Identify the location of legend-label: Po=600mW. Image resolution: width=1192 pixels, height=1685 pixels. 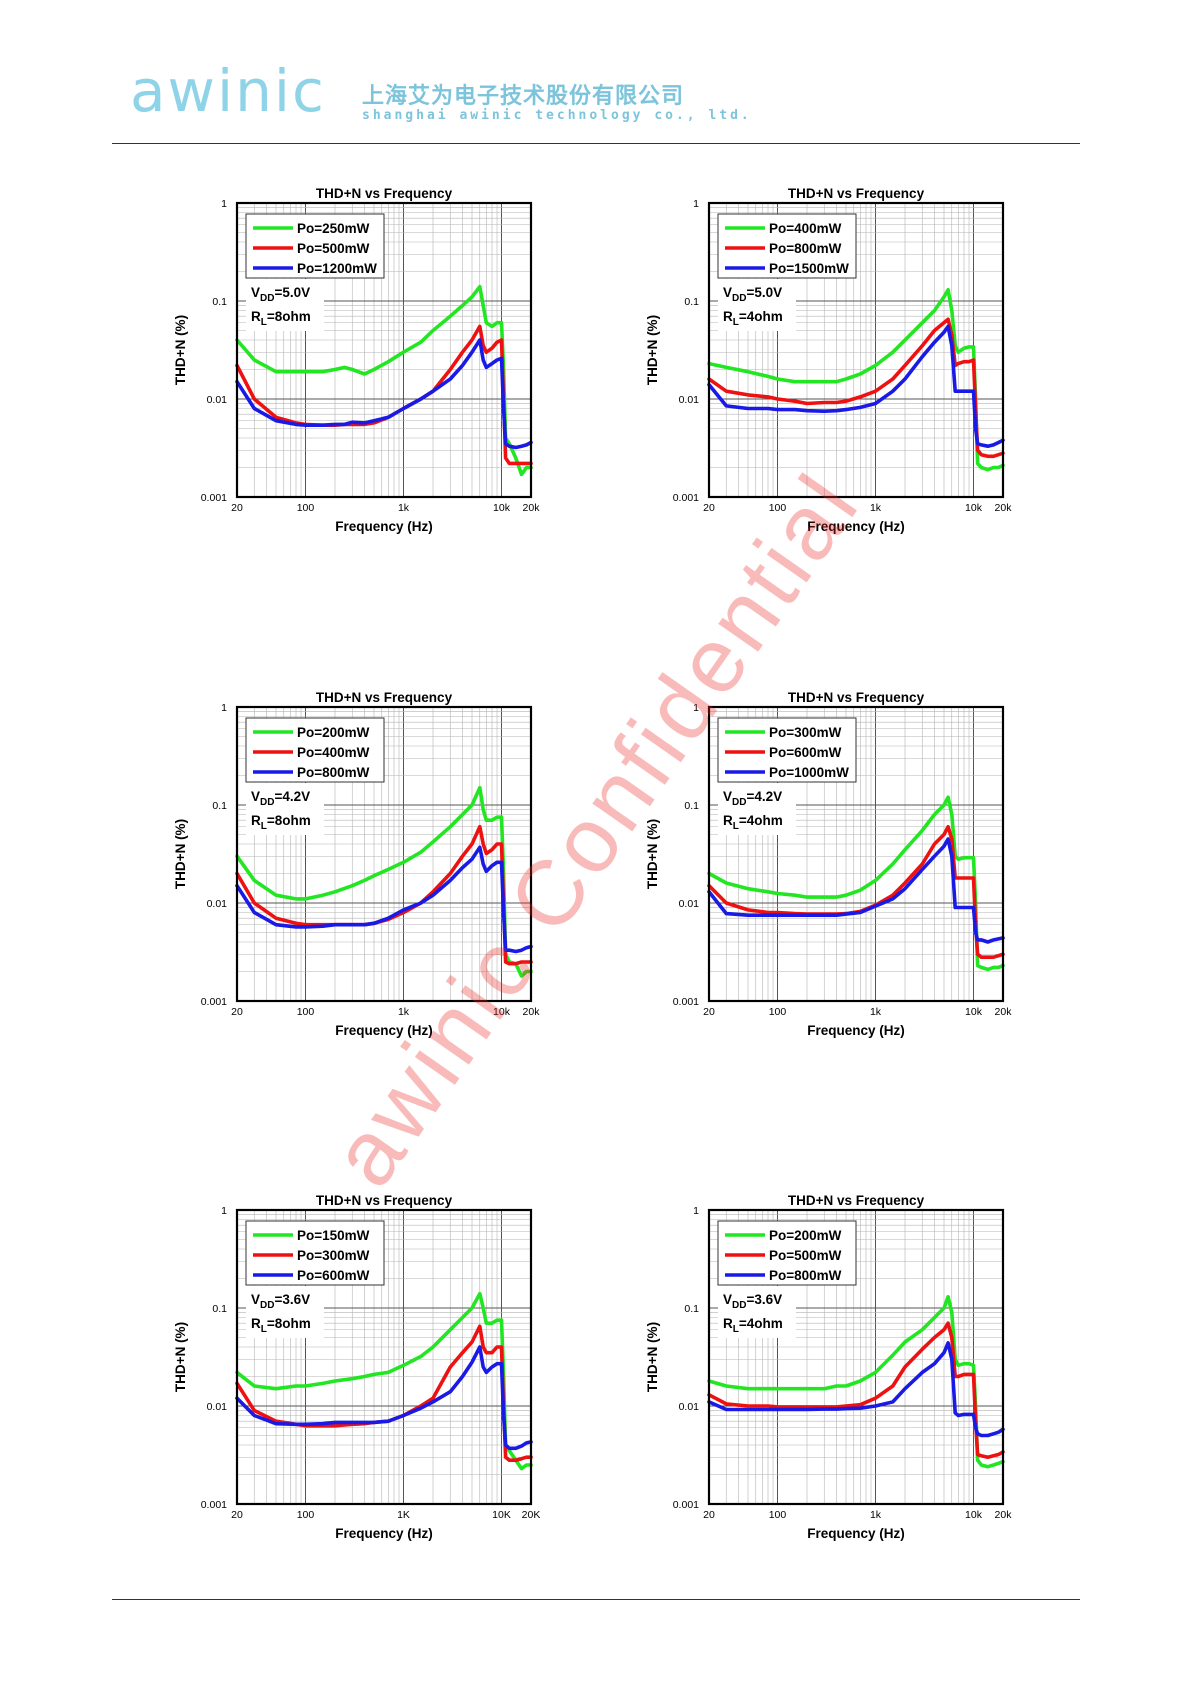
(805, 752).